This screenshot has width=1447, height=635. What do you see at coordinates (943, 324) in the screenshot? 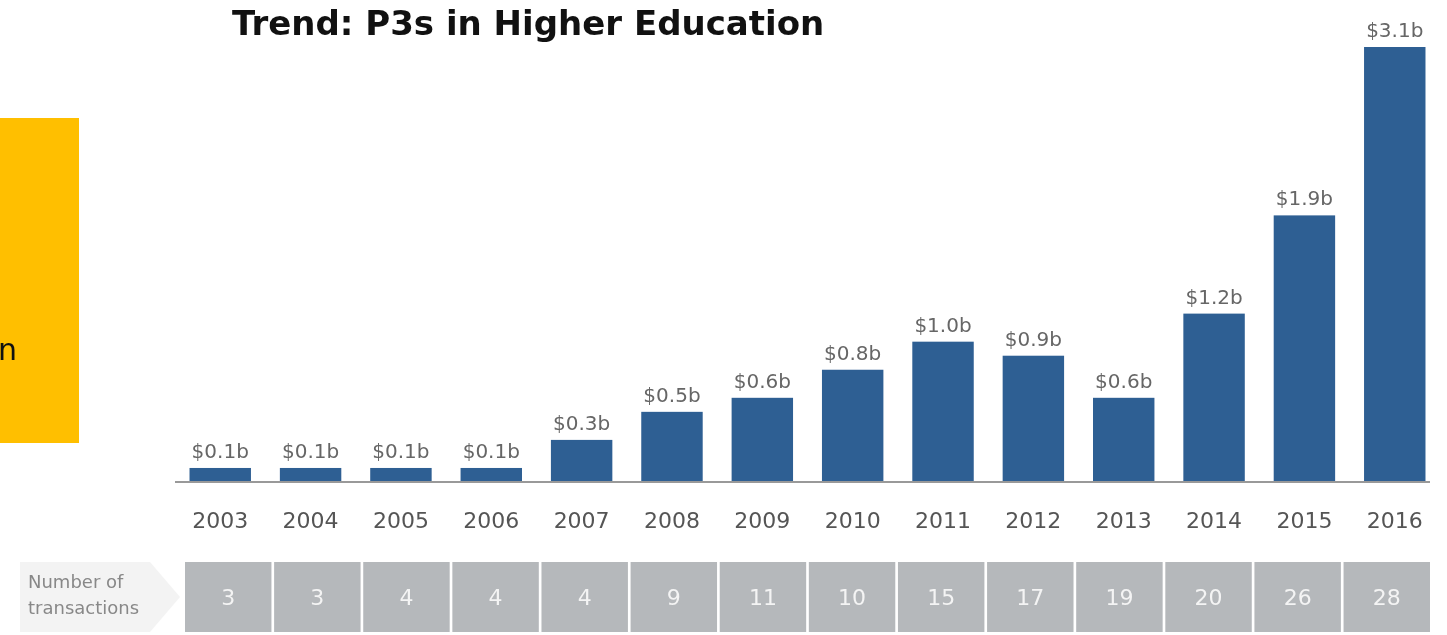
I see `data-label: $1.0b` at bounding box center [943, 324].